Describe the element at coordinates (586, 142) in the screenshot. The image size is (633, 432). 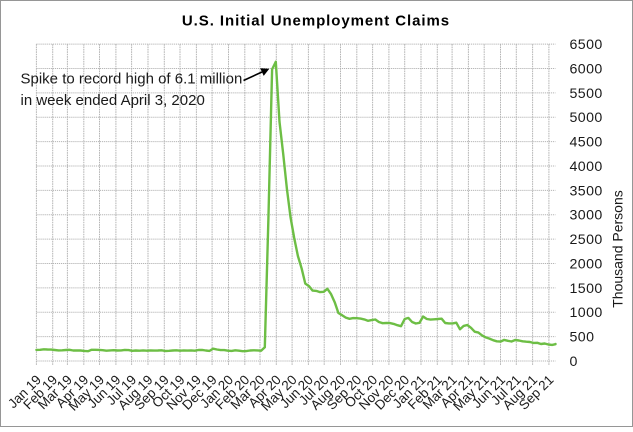
I see `svg-text: 4500` at that location.